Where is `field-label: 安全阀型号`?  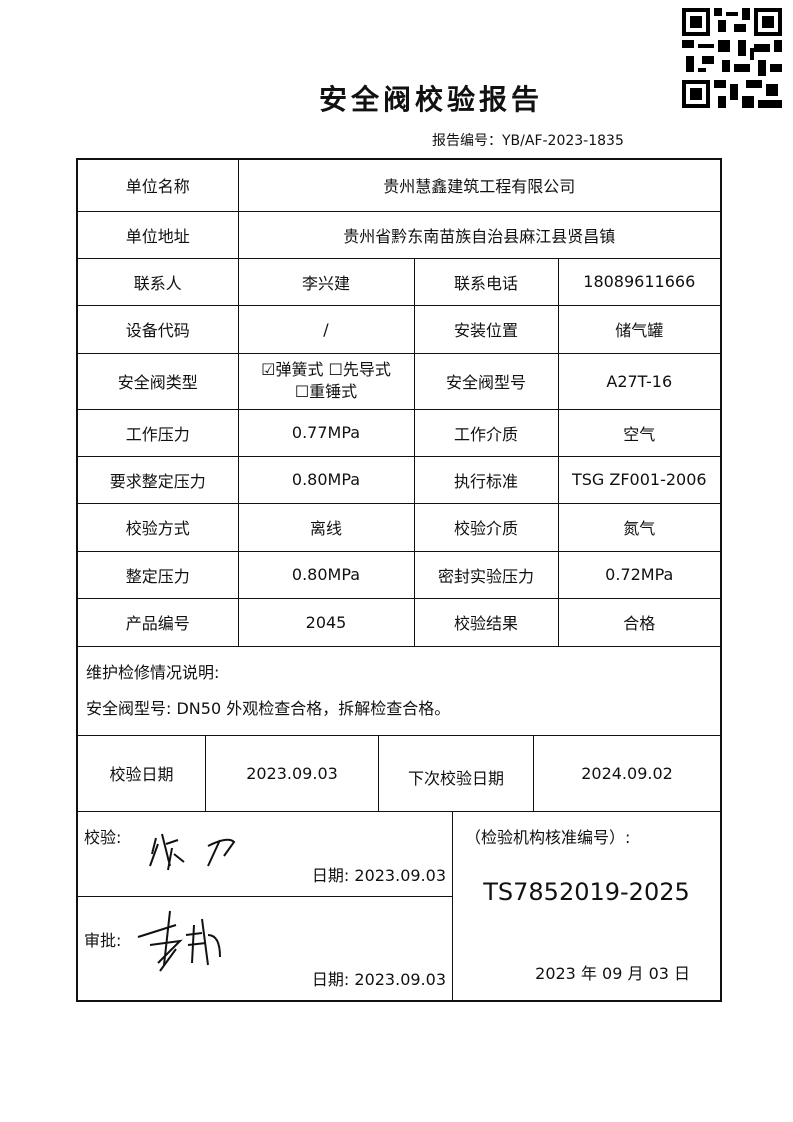
field-label: 安全阀型号 is located at coordinates (486, 381).